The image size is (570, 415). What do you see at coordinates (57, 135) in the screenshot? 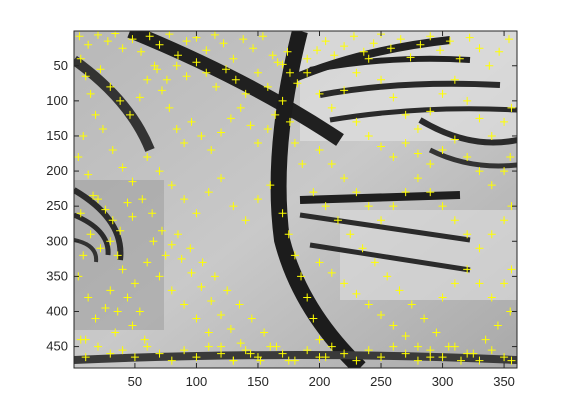
I see `y-tick-label: 150` at bounding box center [57, 135].